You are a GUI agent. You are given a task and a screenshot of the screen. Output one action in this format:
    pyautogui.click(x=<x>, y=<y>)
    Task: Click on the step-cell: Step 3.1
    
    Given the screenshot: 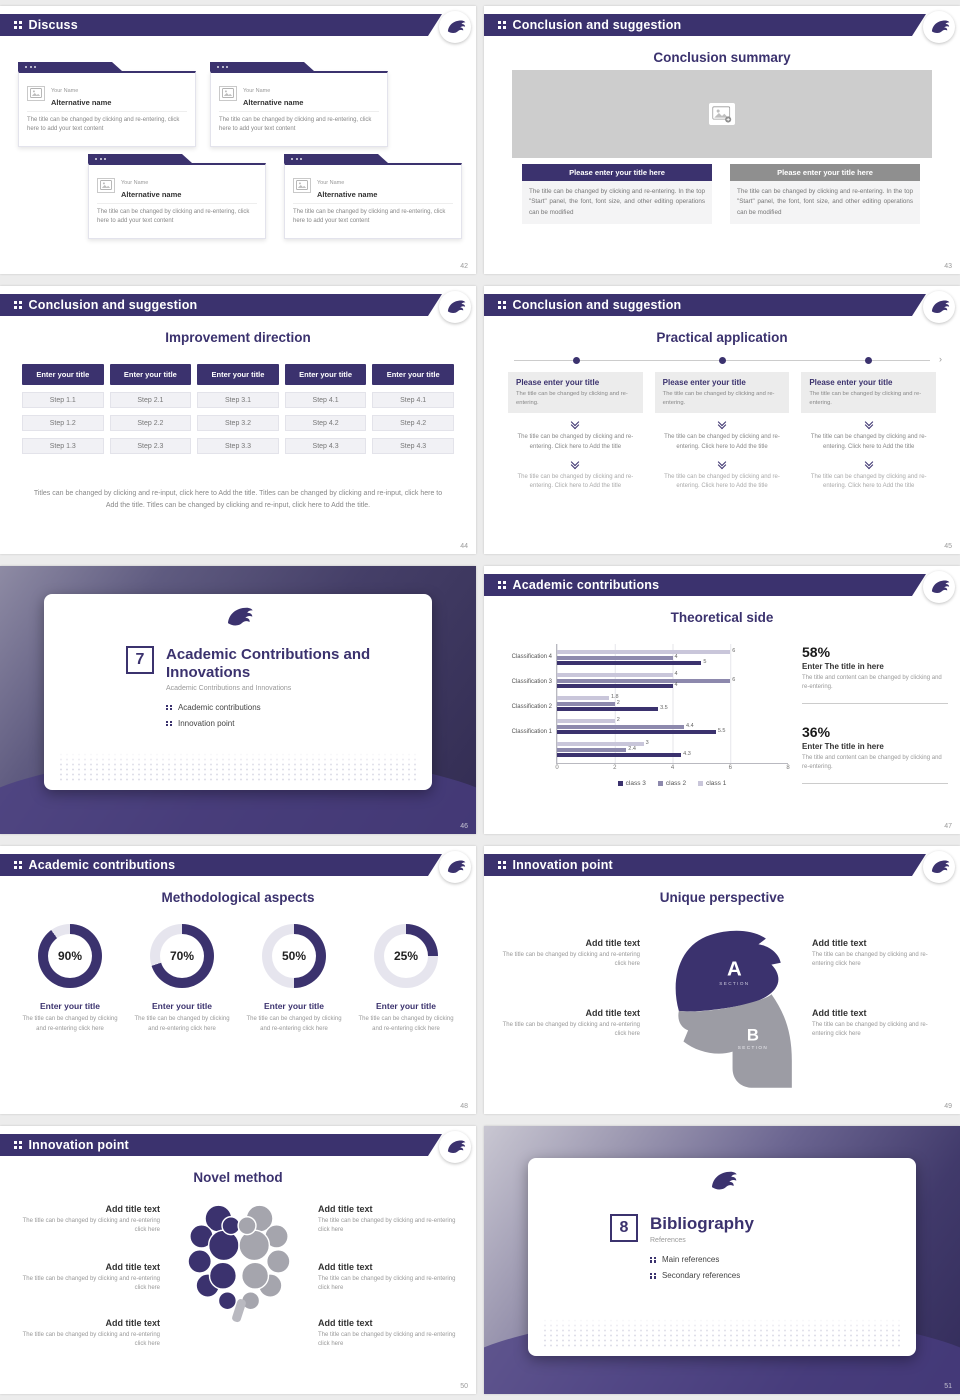 What is the action you would take?
    pyautogui.click(x=238, y=400)
    